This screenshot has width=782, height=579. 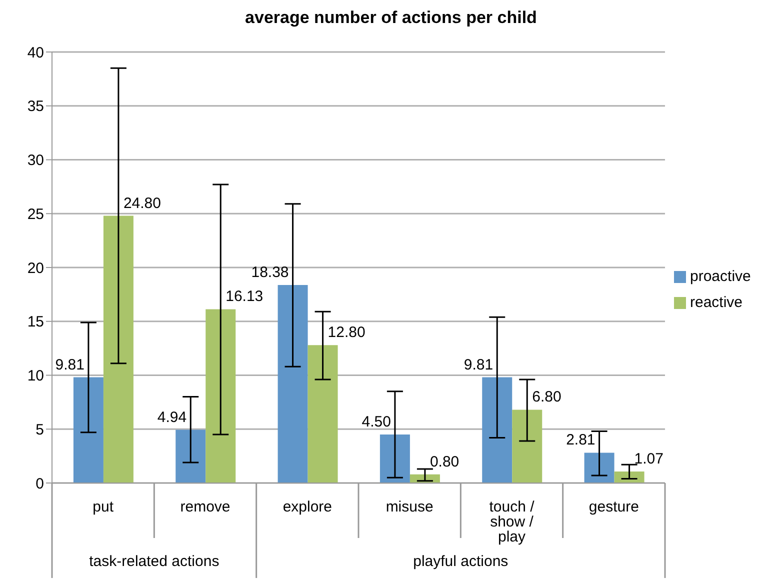 What do you see at coordinates (547, 397) in the screenshot?
I see `data-label: 6.80` at bounding box center [547, 397].